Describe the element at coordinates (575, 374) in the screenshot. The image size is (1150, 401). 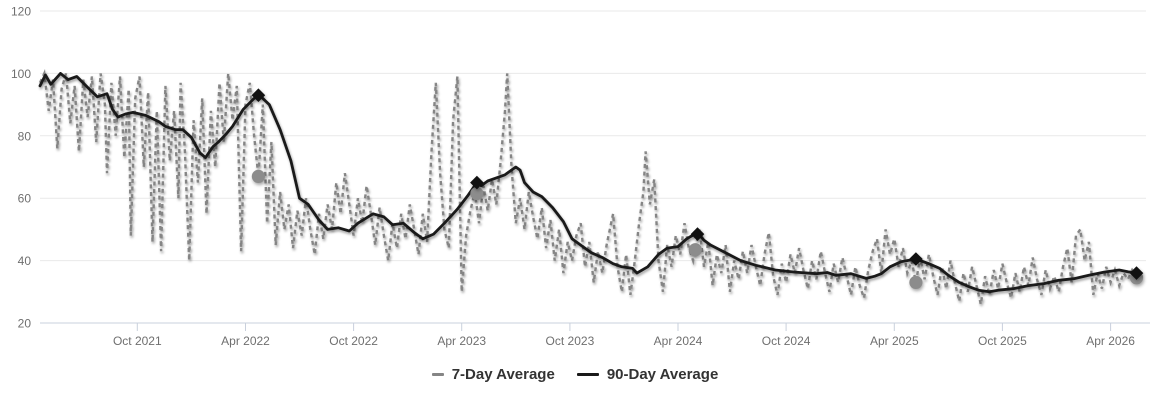
I see `chart-legend: 7-Day Average 90-Day Average` at that location.